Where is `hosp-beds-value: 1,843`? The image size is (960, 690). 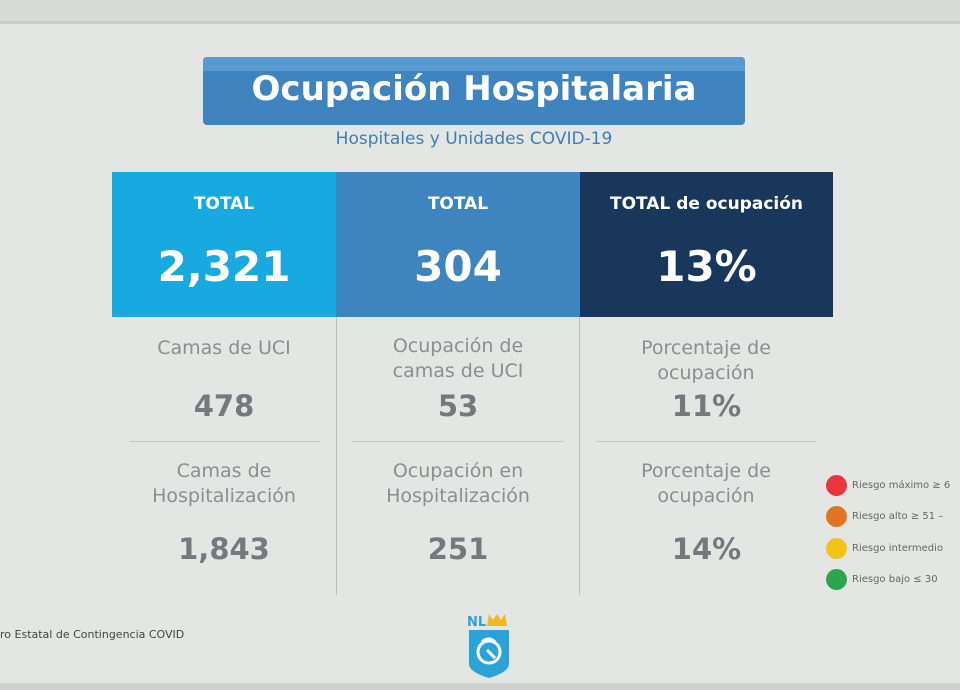
hosp-beds-value: 1,843 is located at coordinates (224, 549).